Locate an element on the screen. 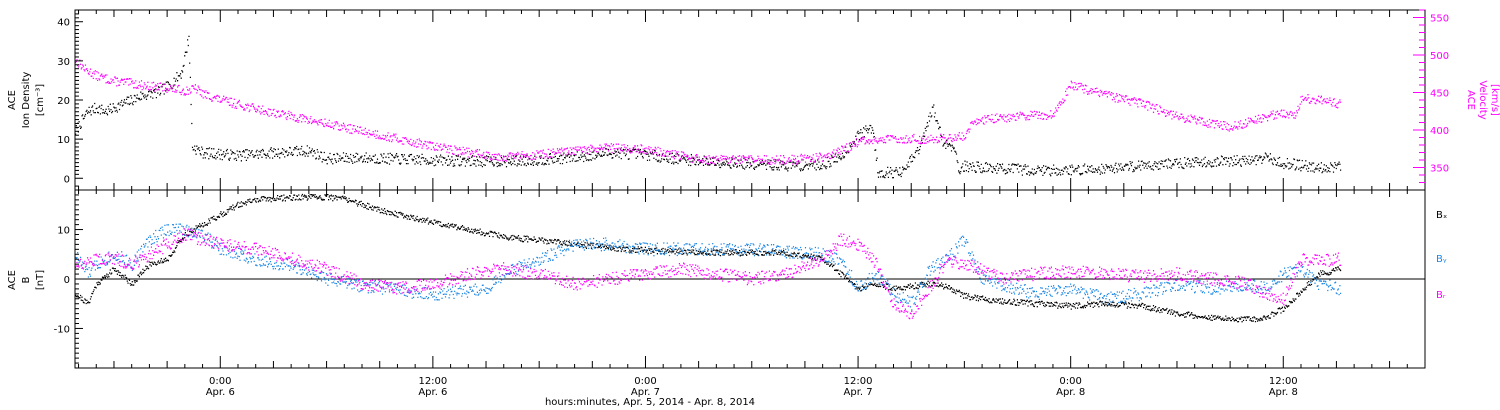 The width and height of the screenshot is (1500, 410). velocity-tick-label: 350 is located at coordinates (1439, 169).